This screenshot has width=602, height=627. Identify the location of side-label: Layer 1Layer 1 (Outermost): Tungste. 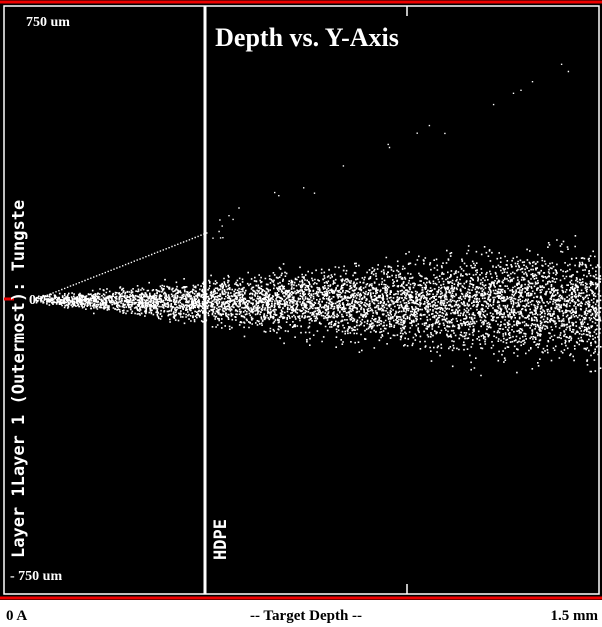
(19, 379).